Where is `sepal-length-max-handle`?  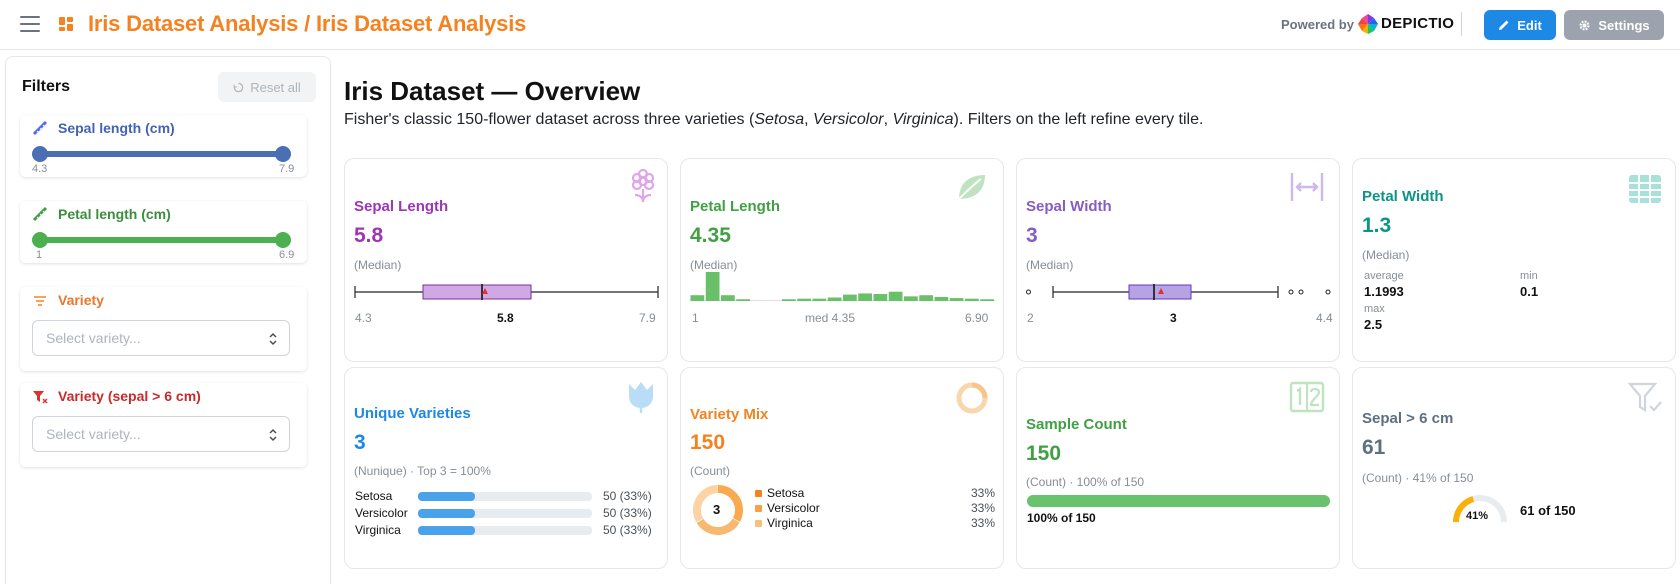 sepal-length-max-handle is located at coordinates (283, 154).